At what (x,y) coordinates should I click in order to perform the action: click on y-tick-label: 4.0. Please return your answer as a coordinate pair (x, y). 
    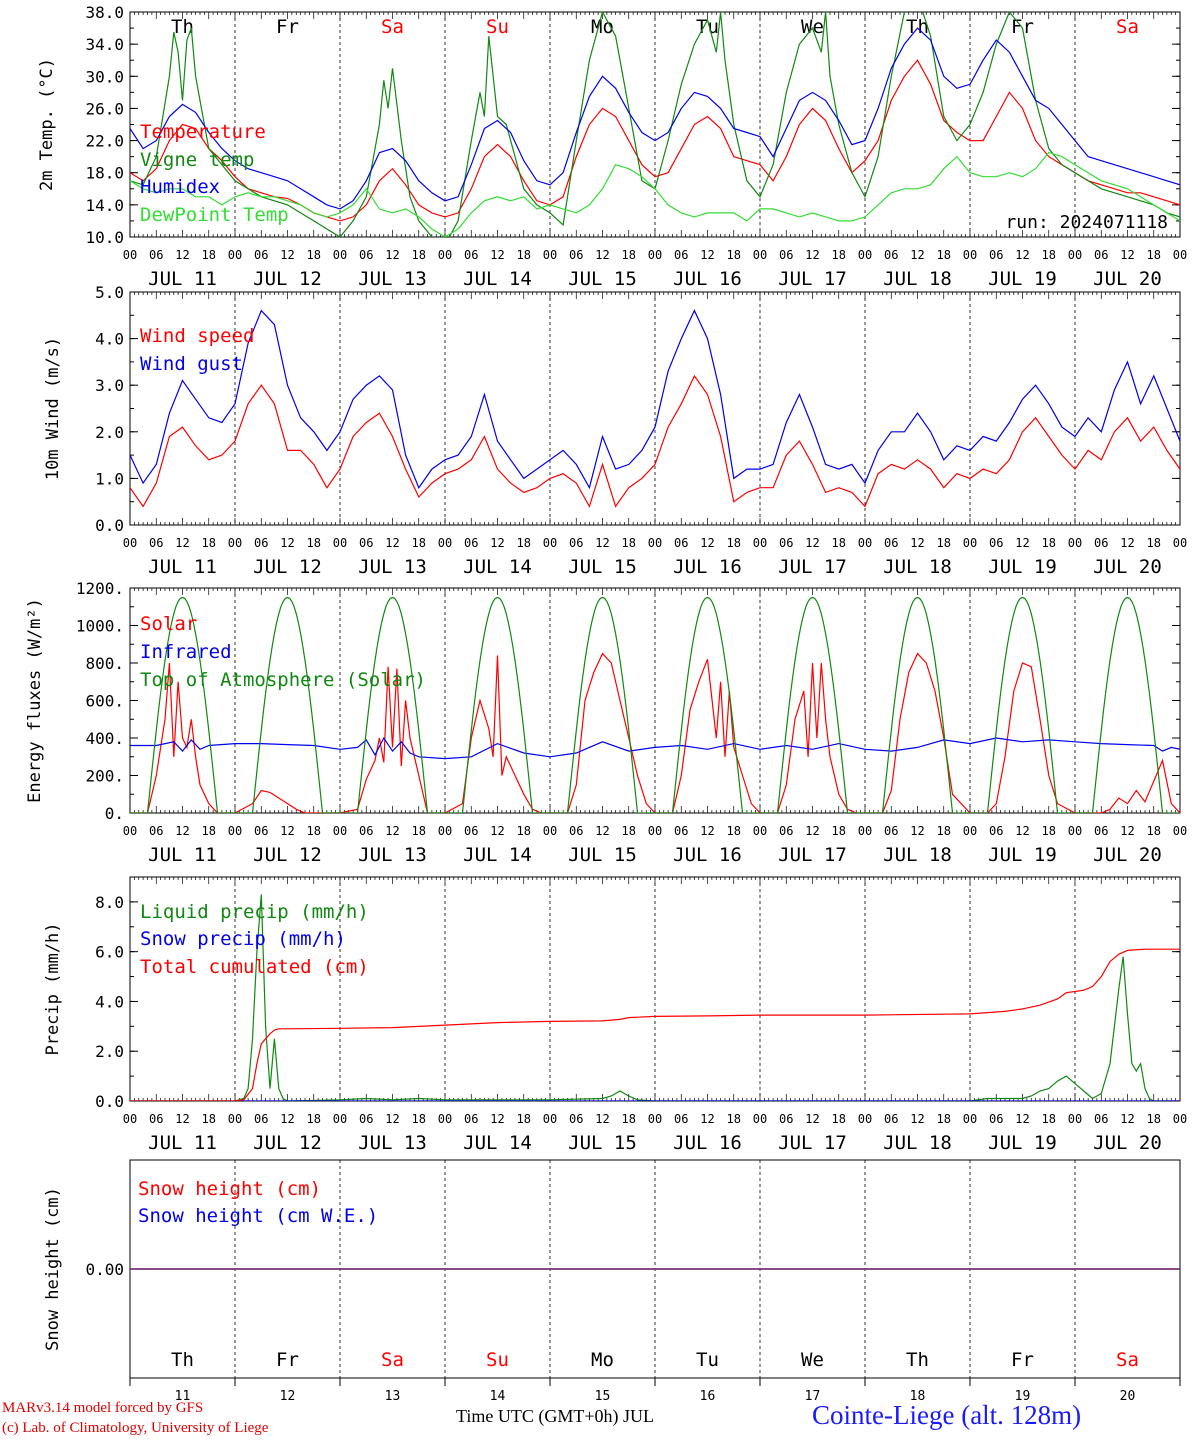
    Looking at the image, I should click on (109, 1001).